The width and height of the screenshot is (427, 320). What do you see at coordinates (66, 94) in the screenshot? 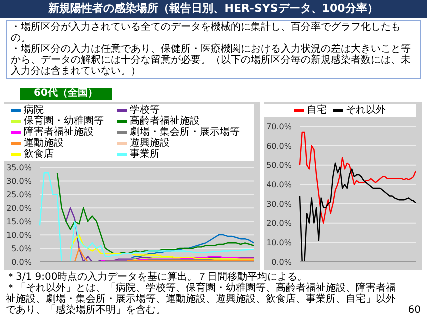
I see `chart-subtitle: 60代（全国）` at bounding box center [66, 94].